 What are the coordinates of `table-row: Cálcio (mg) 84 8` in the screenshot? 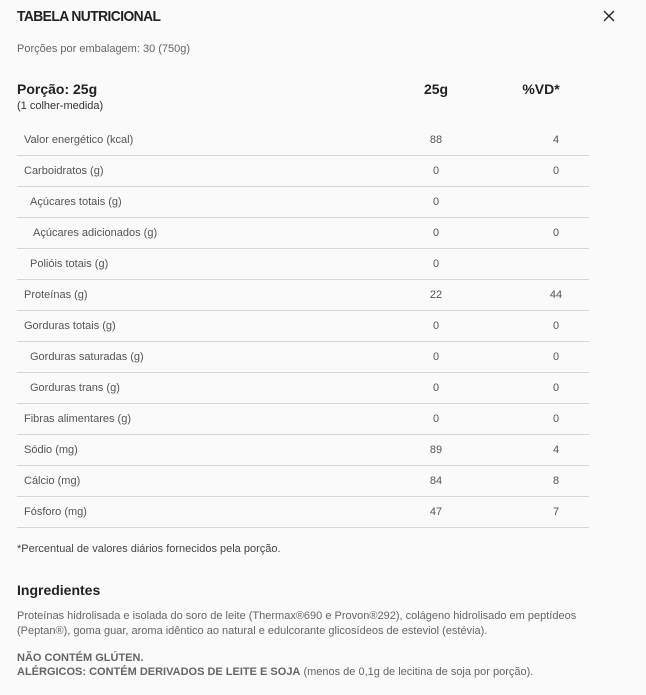 It's located at (303, 481).